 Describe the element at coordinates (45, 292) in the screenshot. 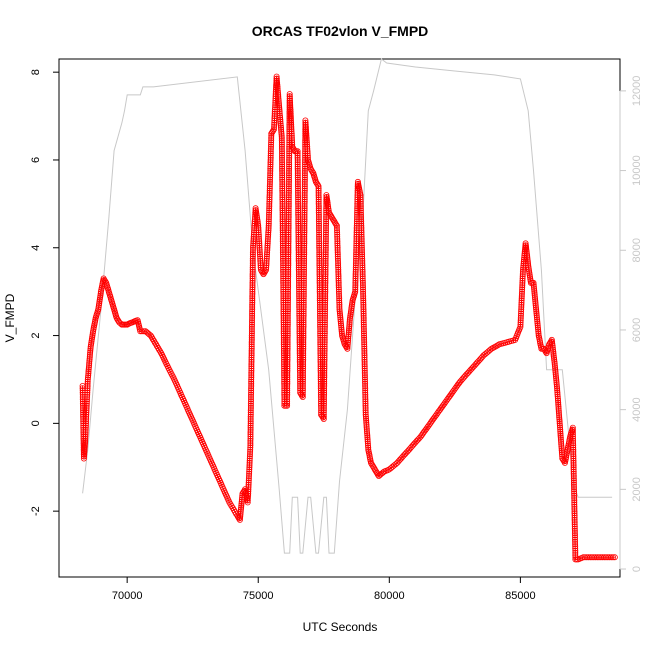

I see `y-axis-left: -2 0 2 4 6 8` at that location.